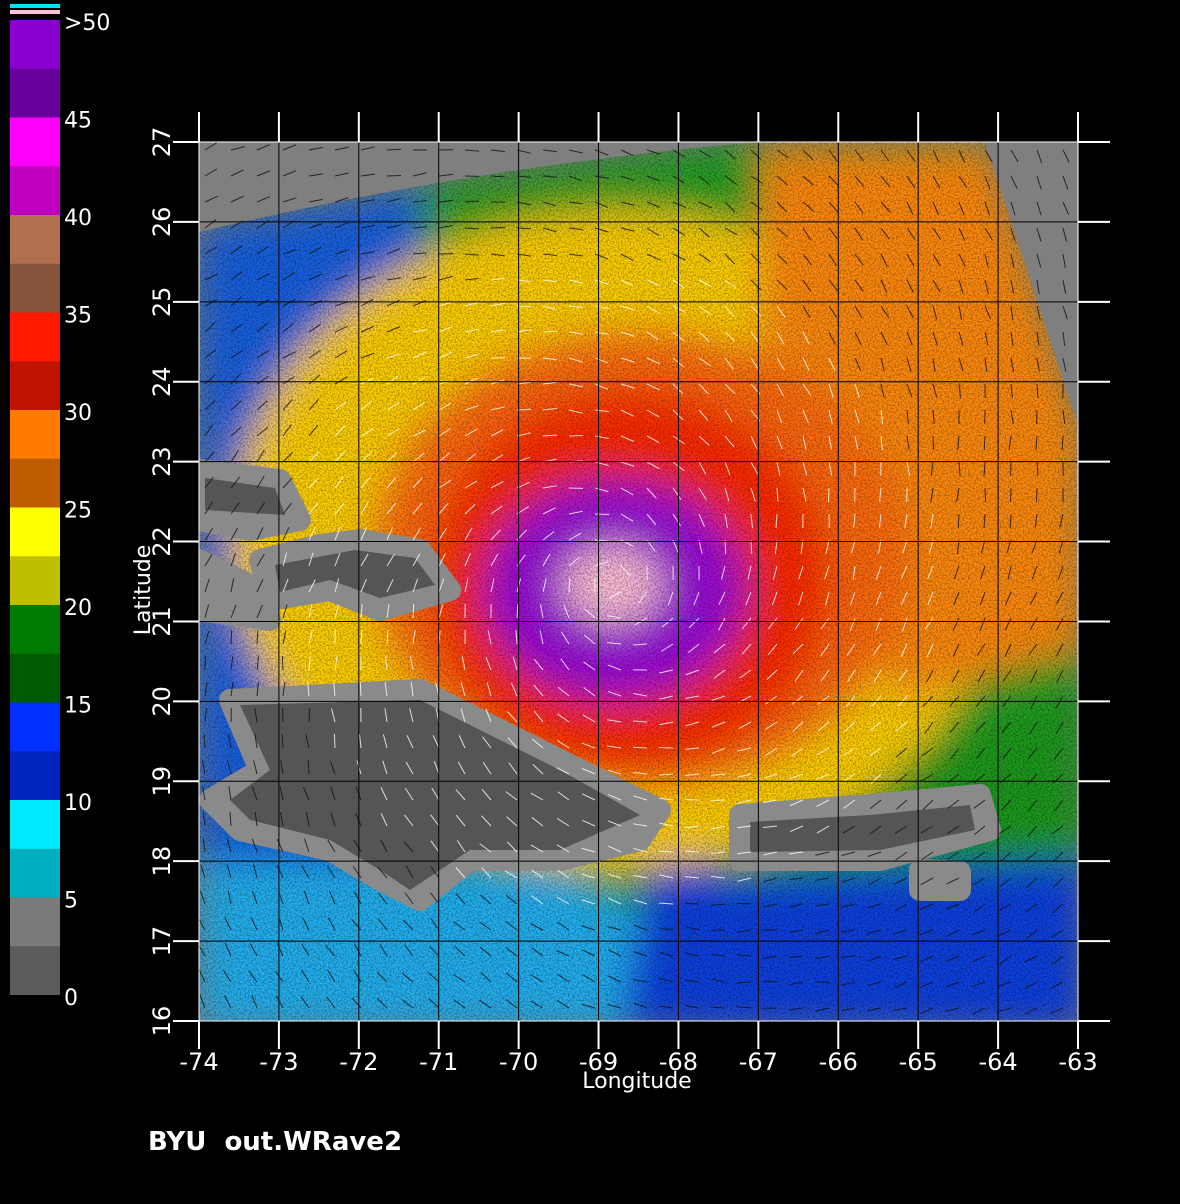 The image size is (1180, 1204). What do you see at coordinates (278, 1062) in the screenshot?
I see `x-tick-label: -73` at bounding box center [278, 1062].